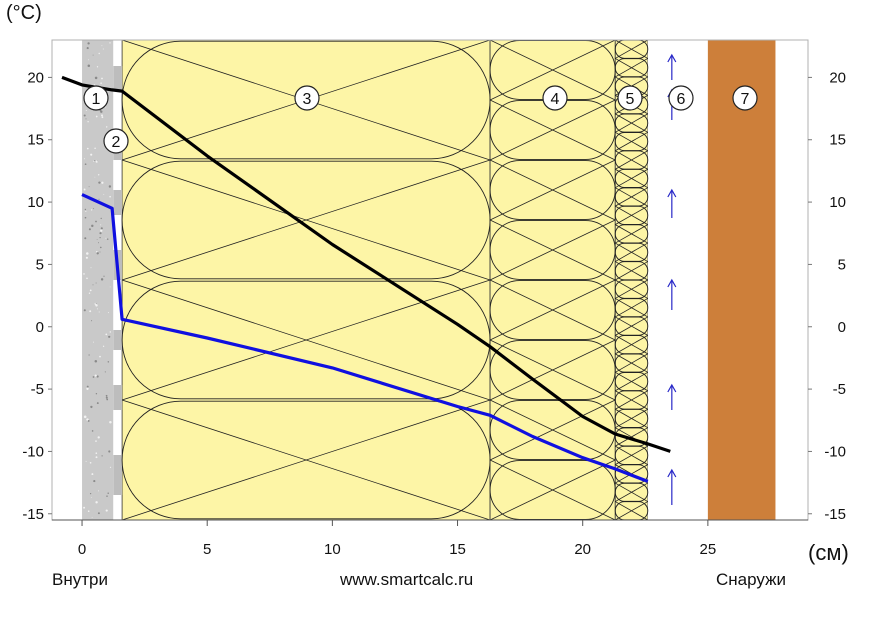 The width and height of the screenshot is (880, 640). I want to click on y-tick-label-right: -5, so click(839, 389).